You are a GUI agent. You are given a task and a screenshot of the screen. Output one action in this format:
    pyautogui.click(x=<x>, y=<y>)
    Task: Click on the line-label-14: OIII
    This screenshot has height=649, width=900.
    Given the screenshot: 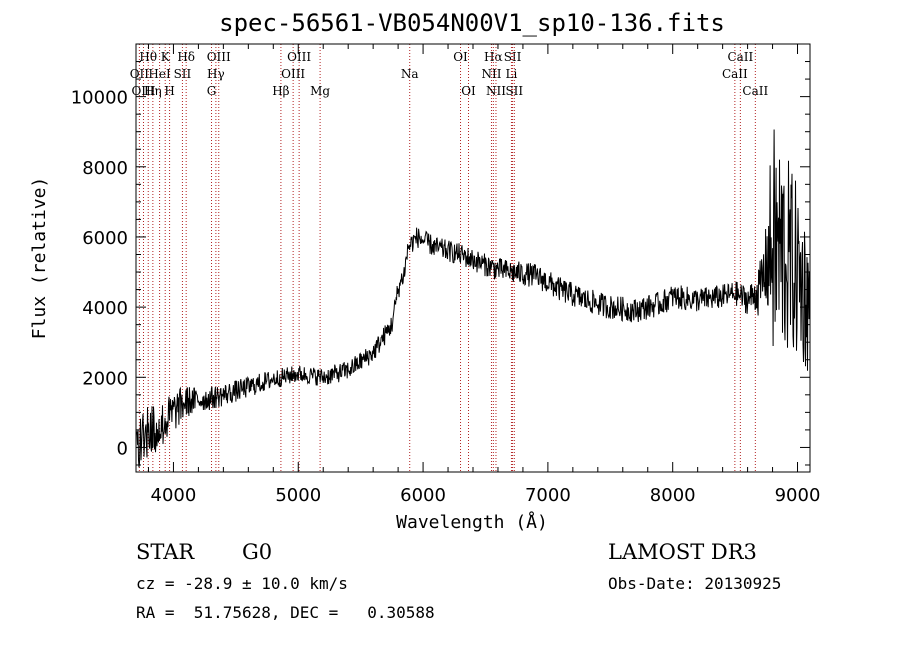 What is the action you would take?
    pyautogui.click(x=293, y=74)
    